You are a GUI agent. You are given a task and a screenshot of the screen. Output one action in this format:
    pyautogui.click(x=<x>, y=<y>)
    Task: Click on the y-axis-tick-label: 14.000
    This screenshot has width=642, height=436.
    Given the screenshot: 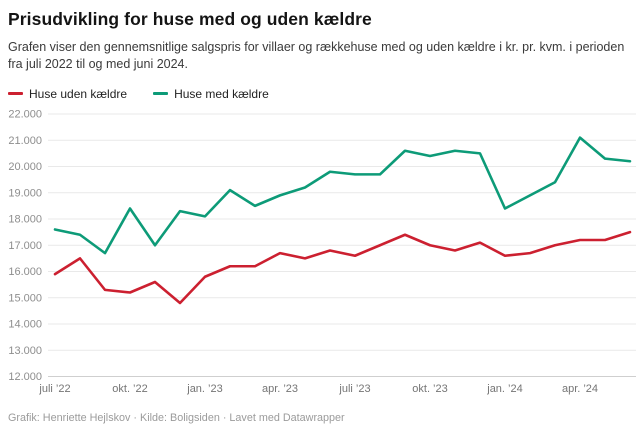 What is the action you would take?
    pyautogui.click(x=25, y=324)
    